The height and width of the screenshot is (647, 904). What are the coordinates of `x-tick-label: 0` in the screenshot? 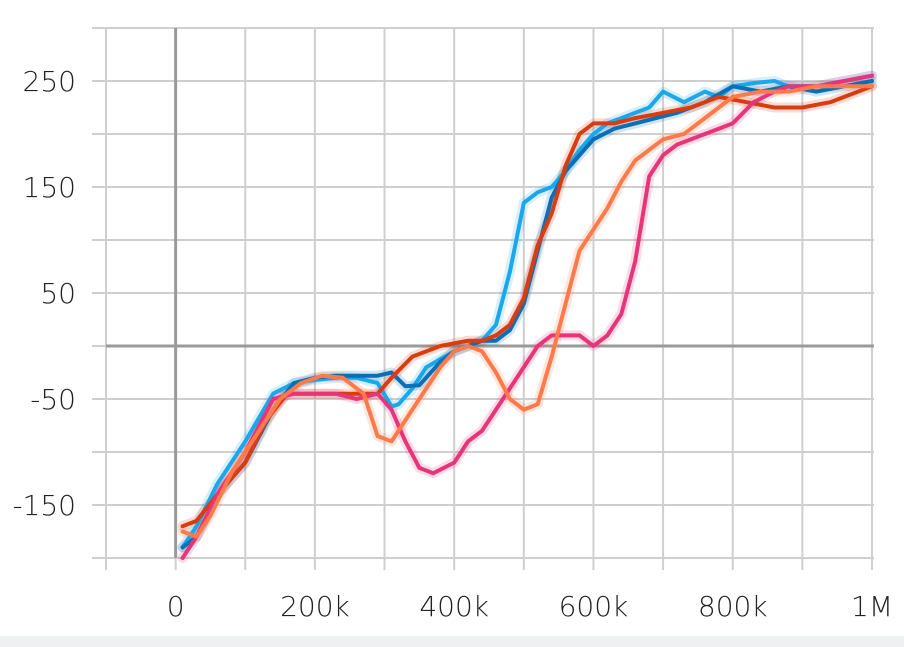 It's located at (176, 606).